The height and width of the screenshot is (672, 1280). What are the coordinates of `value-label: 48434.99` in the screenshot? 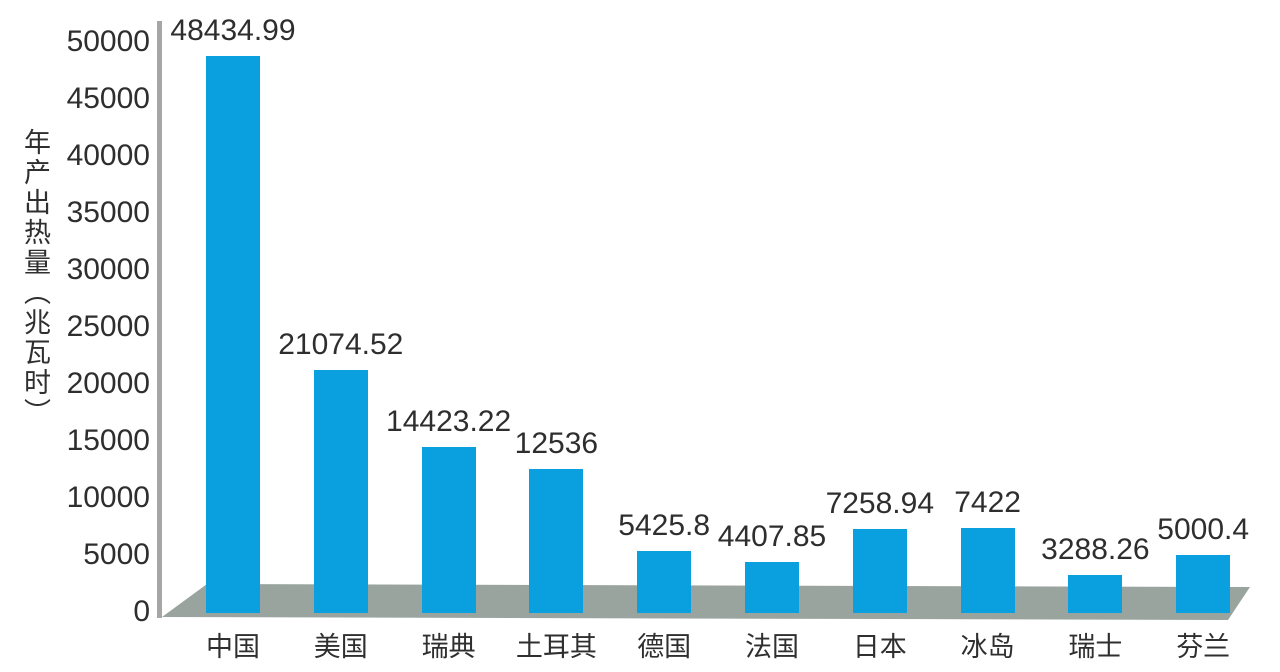 It's located at (233, 30).